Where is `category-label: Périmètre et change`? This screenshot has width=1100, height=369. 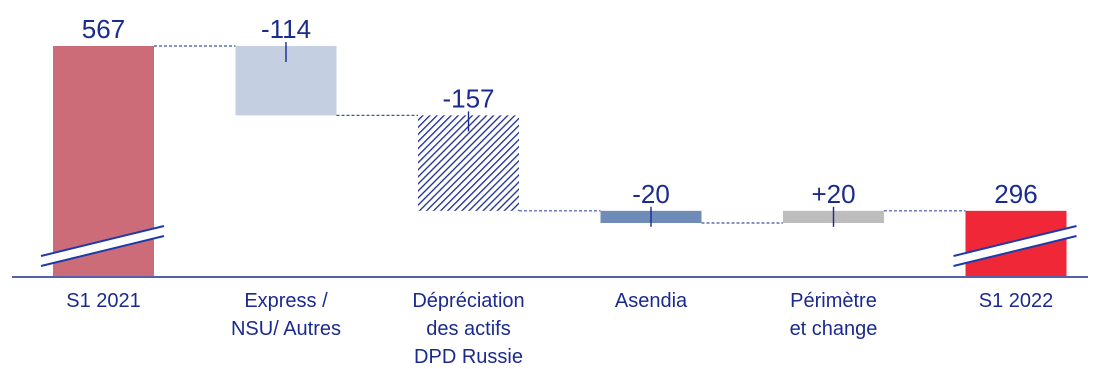 category-label: Périmètre et change is located at coordinates (834, 315).